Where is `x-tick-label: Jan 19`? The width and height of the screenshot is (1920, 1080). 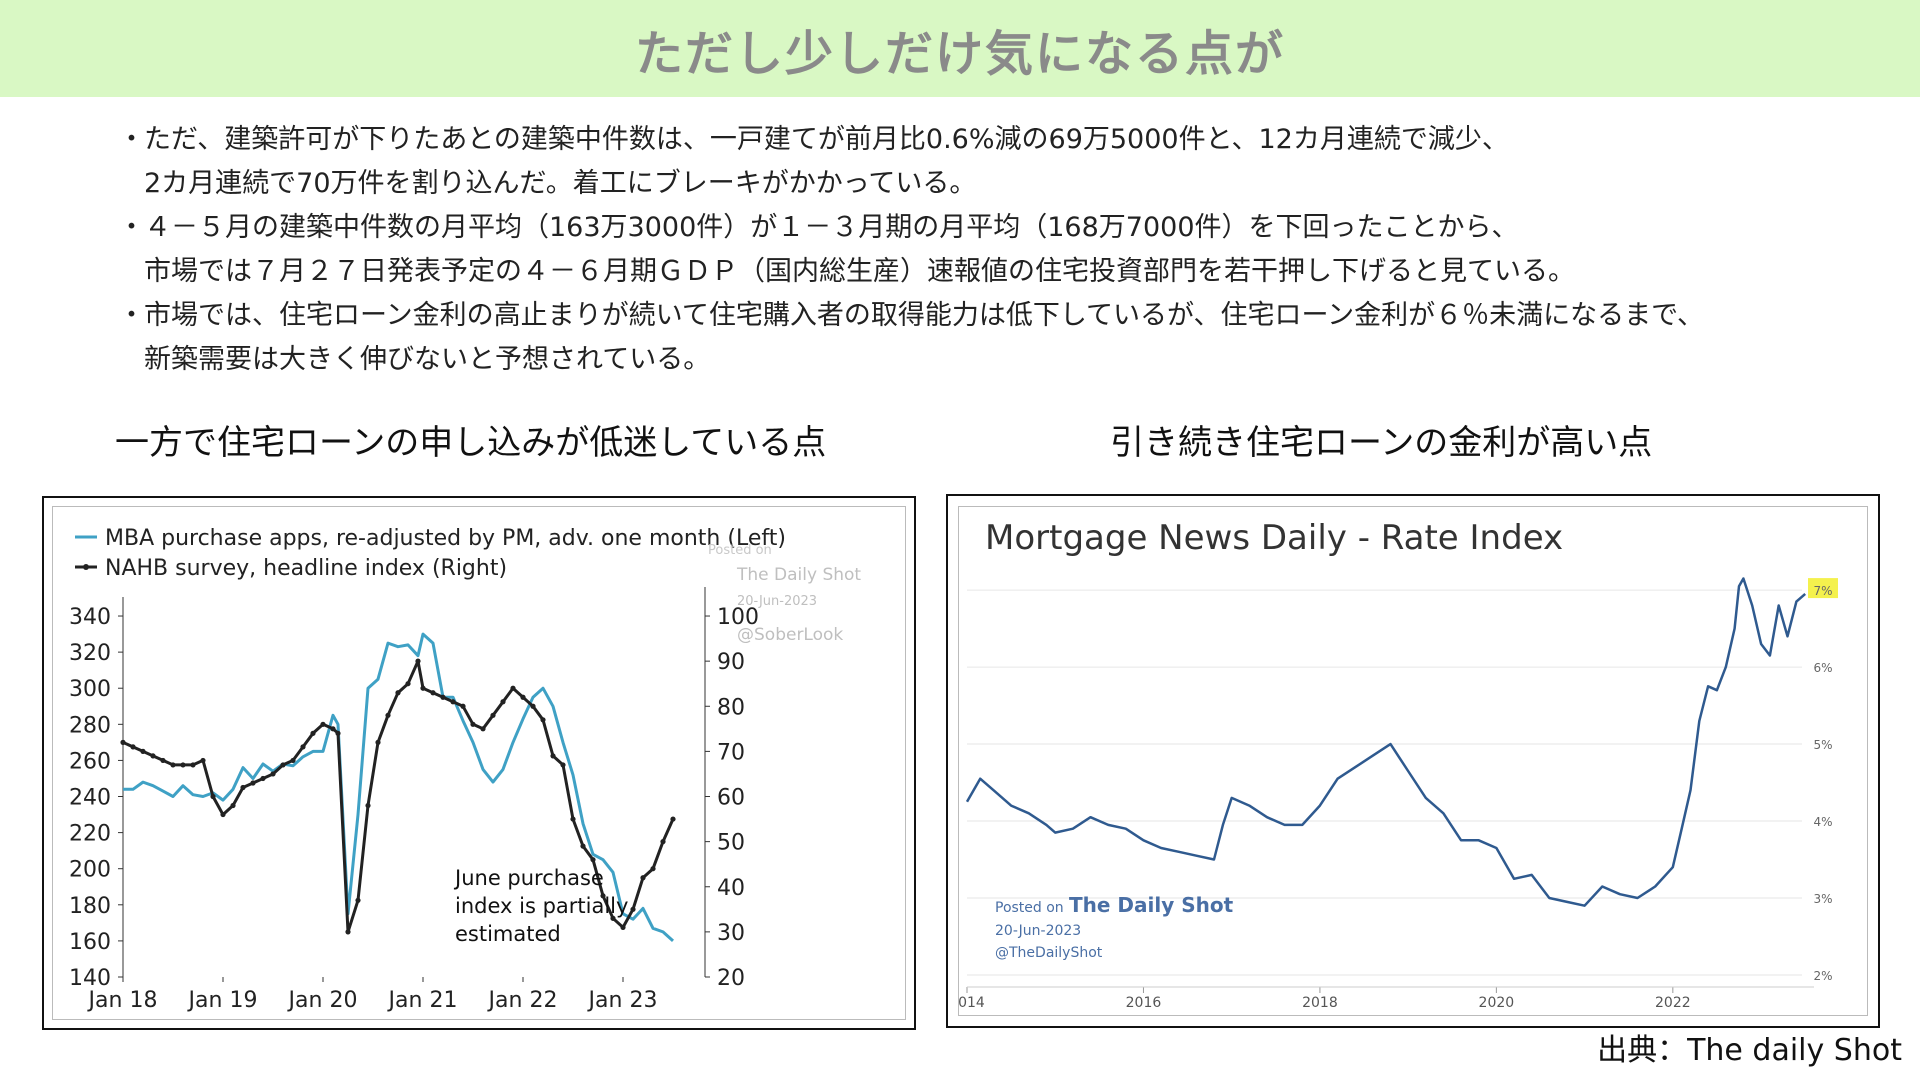 x-tick-label: Jan 19 is located at coordinates (222, 1000).